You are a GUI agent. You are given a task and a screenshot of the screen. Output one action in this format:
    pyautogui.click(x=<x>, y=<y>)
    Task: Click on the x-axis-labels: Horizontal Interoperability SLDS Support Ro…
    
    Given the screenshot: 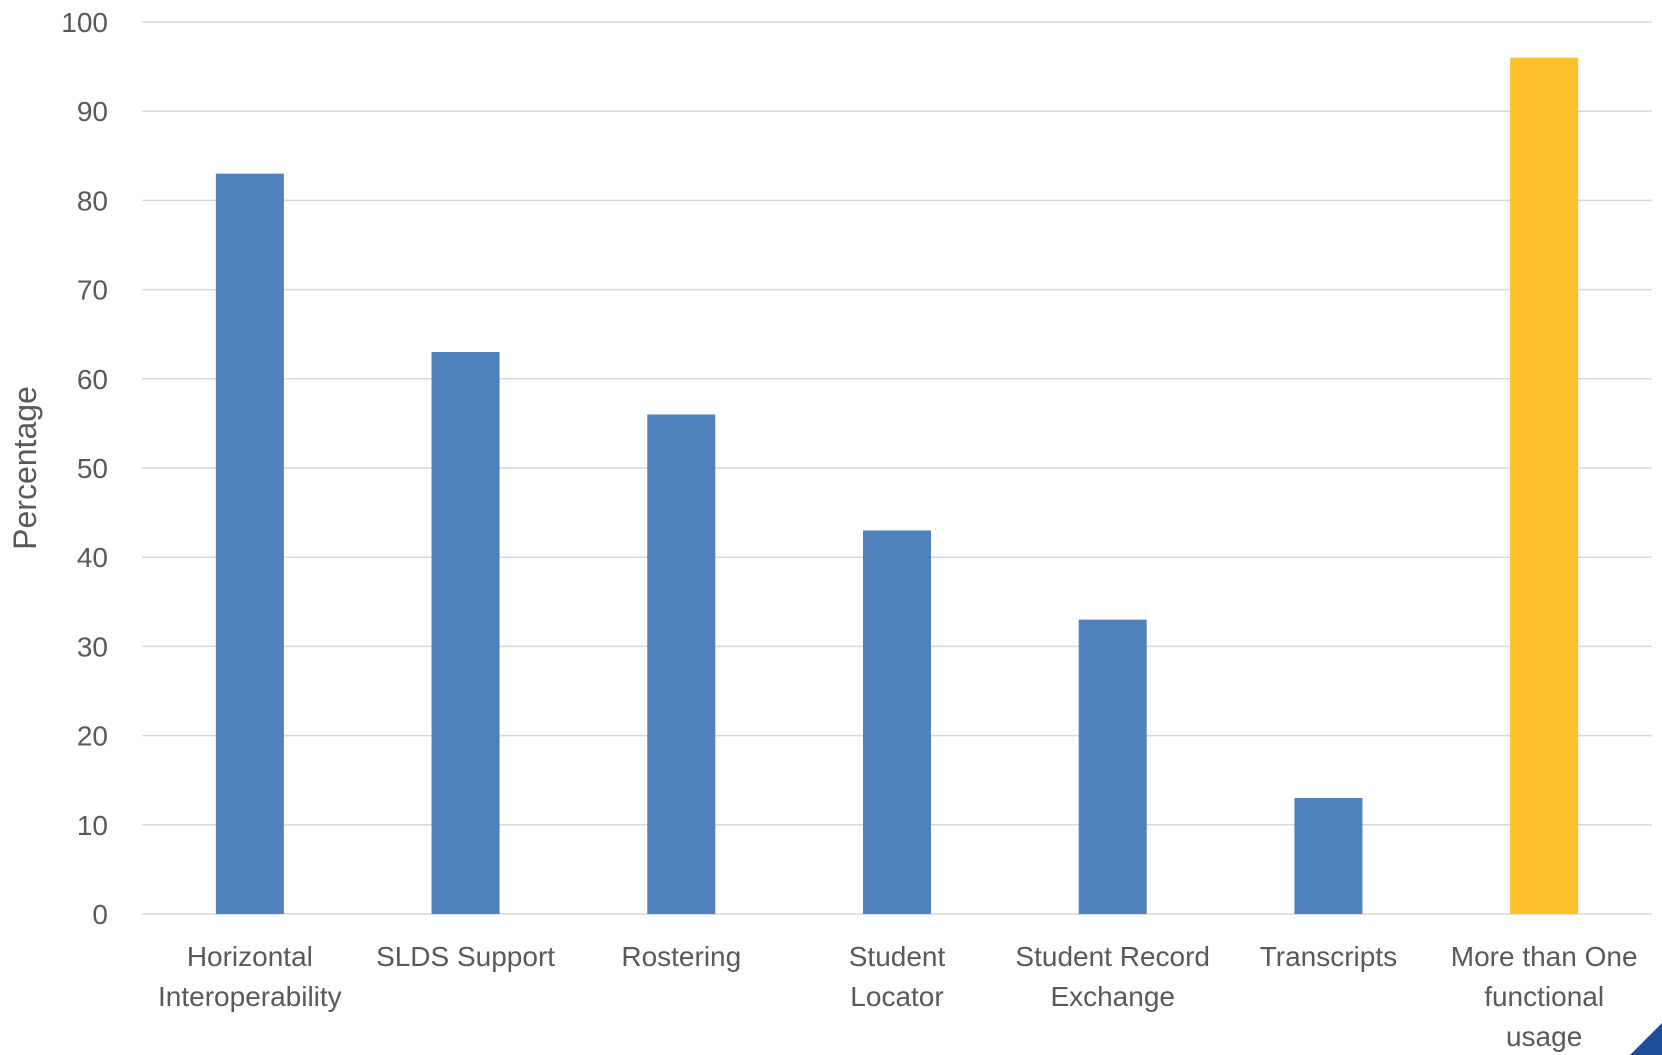 What is the action you would take?
    pyautogui.click(x=898, y=996)
    